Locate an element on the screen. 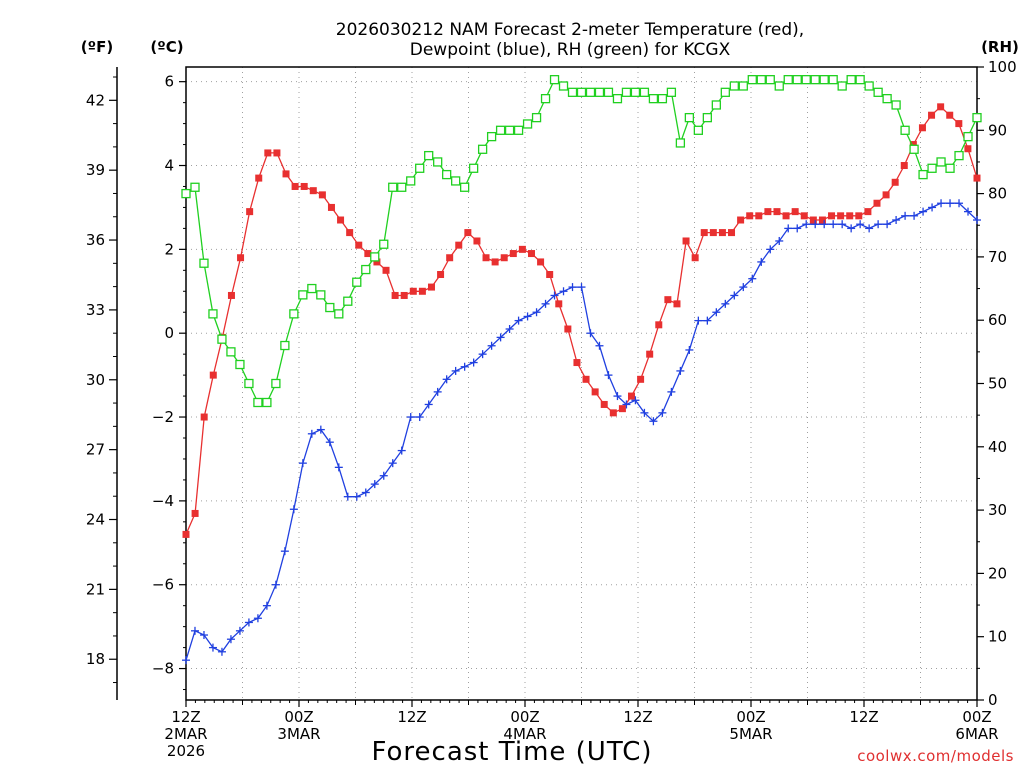 The image size is (1024, 772). y-tick-label-rh: 30 is located at coordinates (997, 510).